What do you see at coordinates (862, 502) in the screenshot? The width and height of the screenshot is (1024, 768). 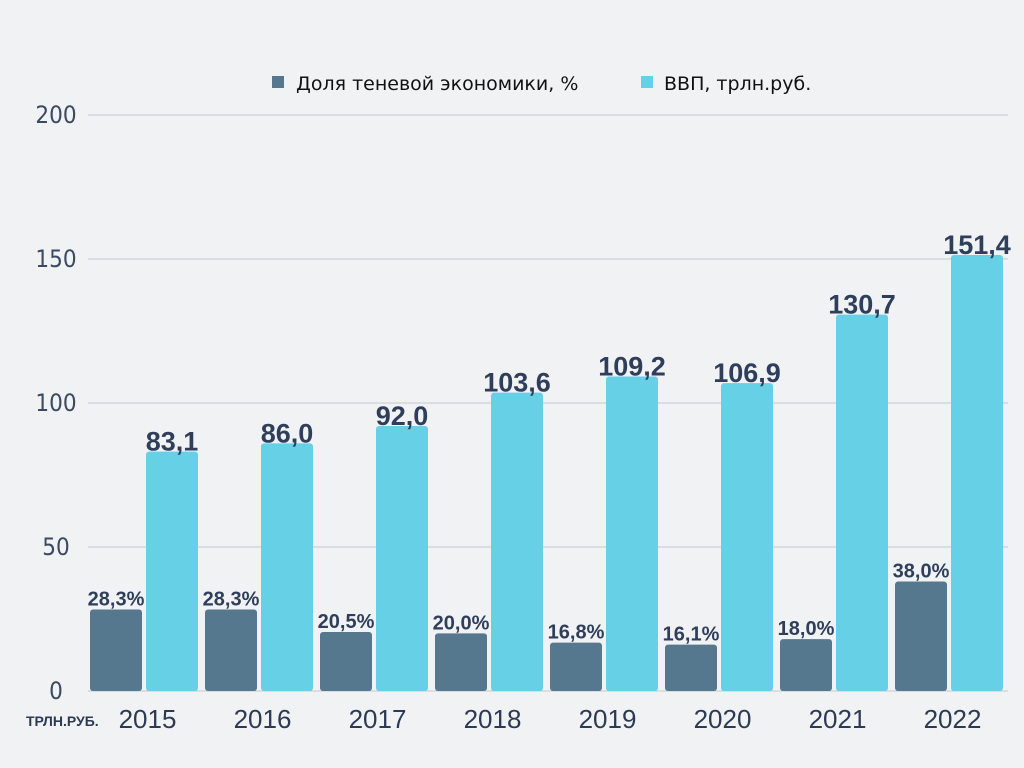 I see `bar-gdp-2021` at bounding box center [862, 502].